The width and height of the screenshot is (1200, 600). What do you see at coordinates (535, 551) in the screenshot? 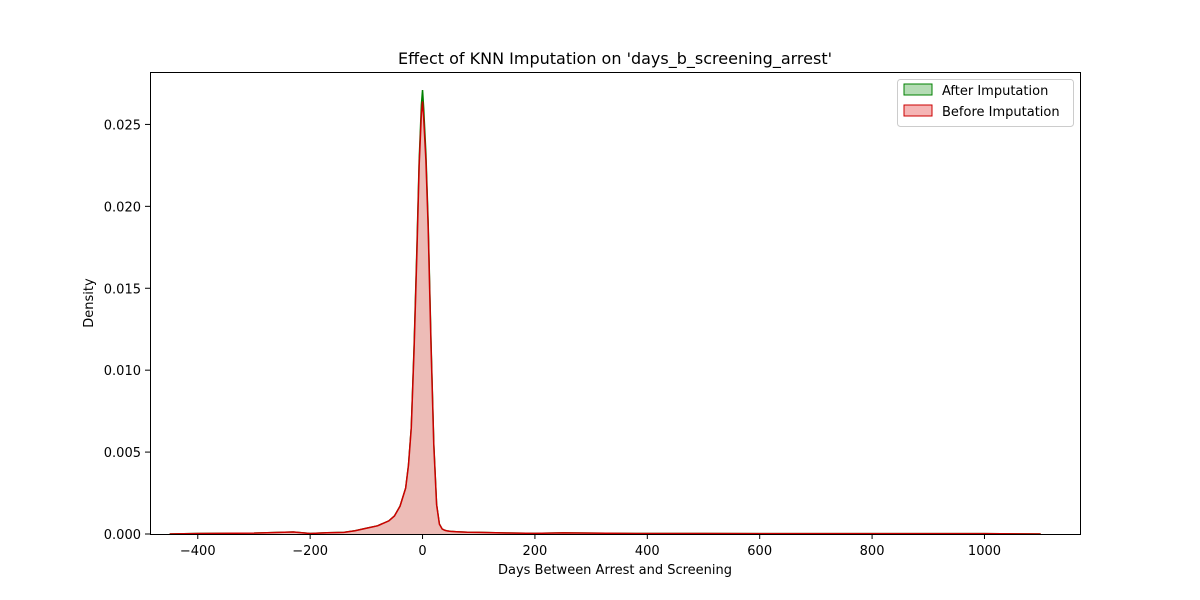
I see `x-tick-label: 200` at bounding box center [535, 551].